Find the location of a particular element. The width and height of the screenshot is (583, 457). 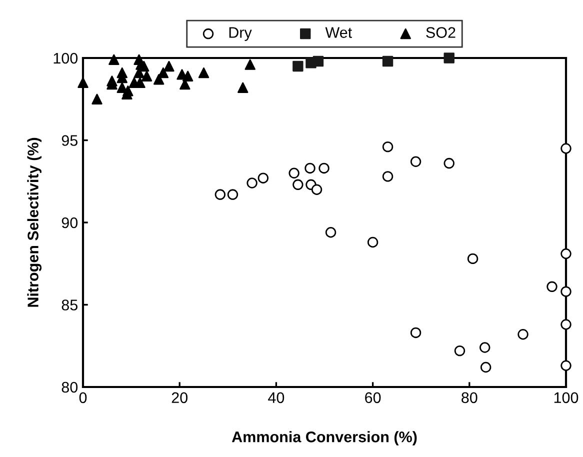

legend-label: Wet is located at coordinates (338, 32).